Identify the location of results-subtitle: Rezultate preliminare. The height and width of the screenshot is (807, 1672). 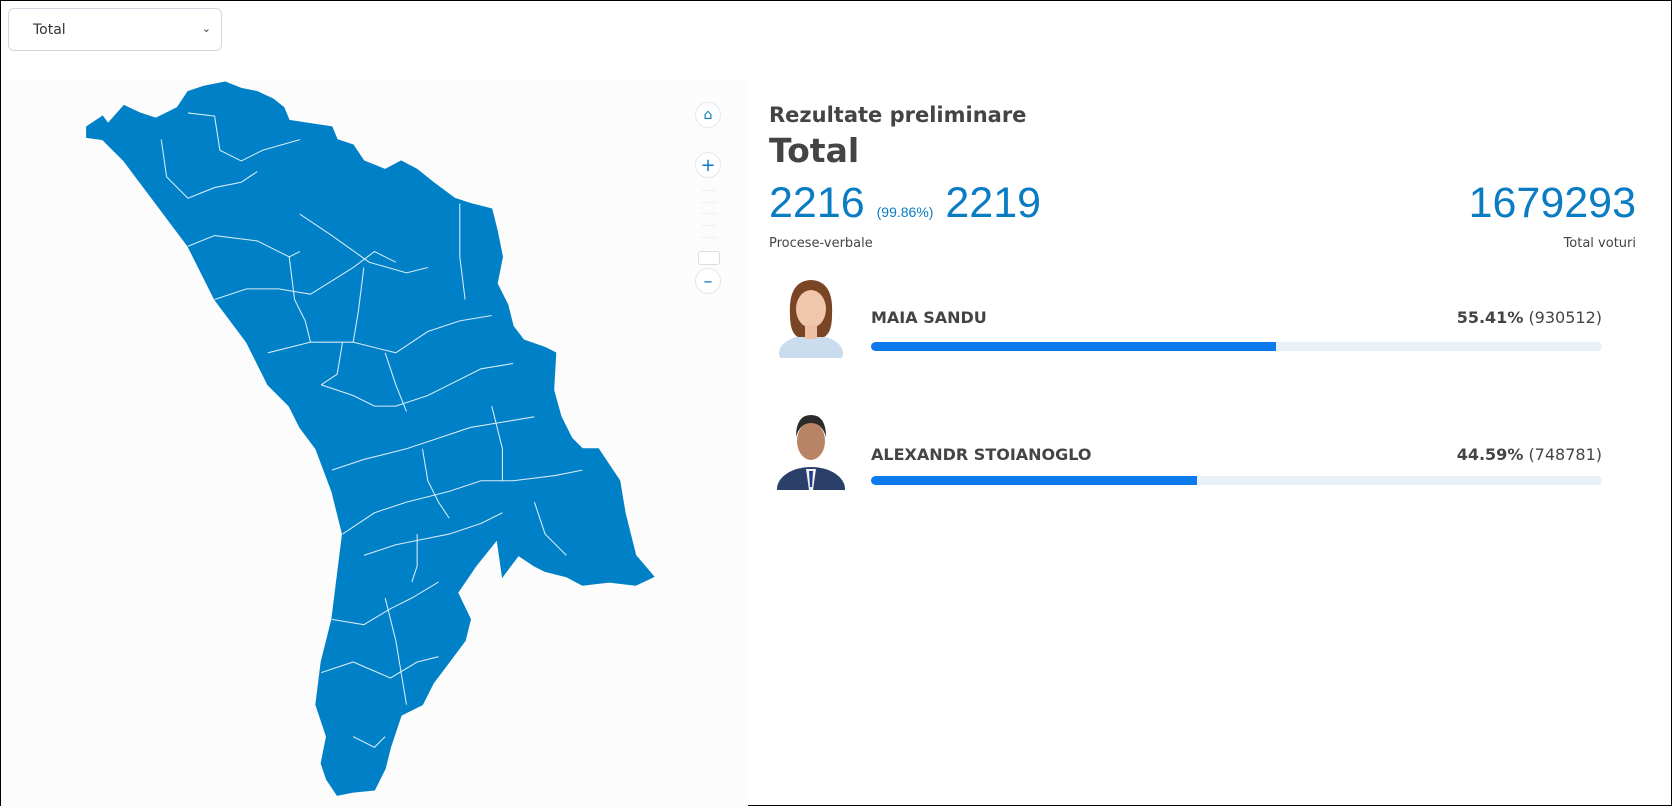
(898, 115).